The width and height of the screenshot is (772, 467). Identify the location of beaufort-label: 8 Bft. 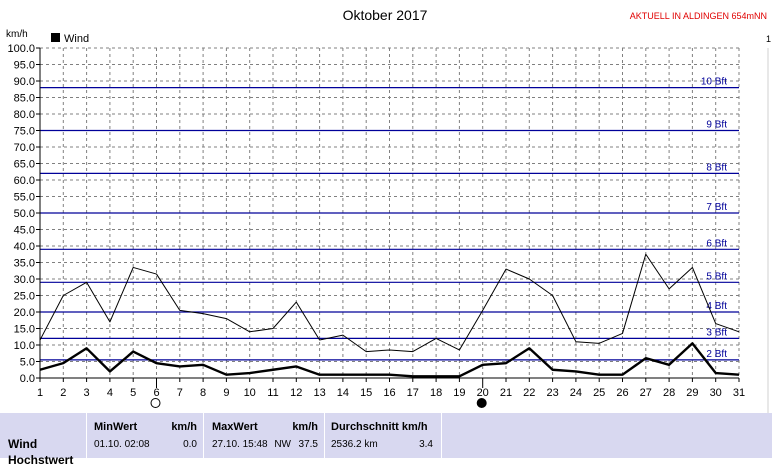
(716, 167).